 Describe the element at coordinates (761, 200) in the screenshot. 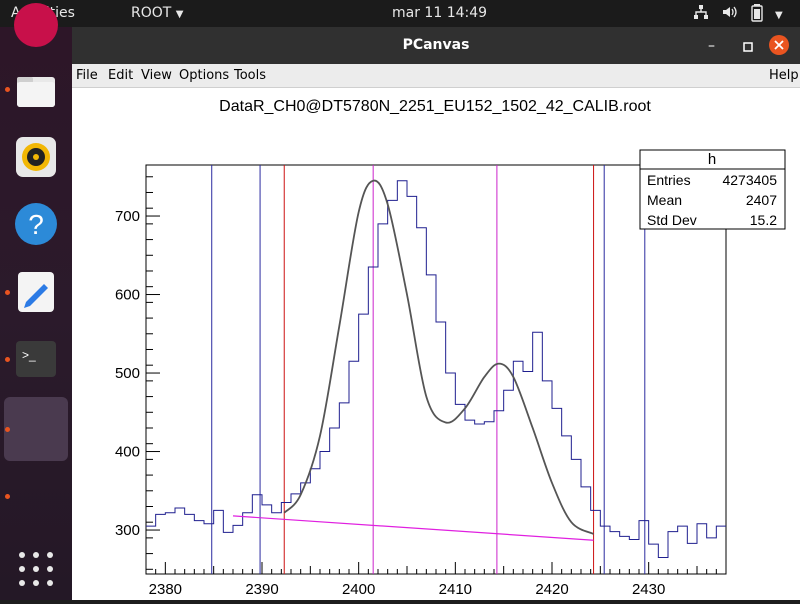

I see `stats-value-mean: 2407` at that location.